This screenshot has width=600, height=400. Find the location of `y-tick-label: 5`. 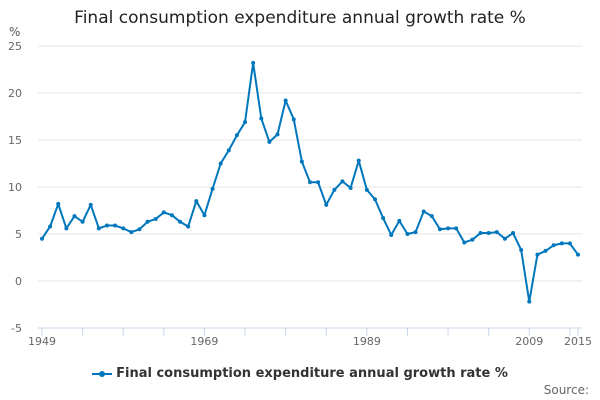

y-tick-label: 5 is located at coordinates (18, 234).